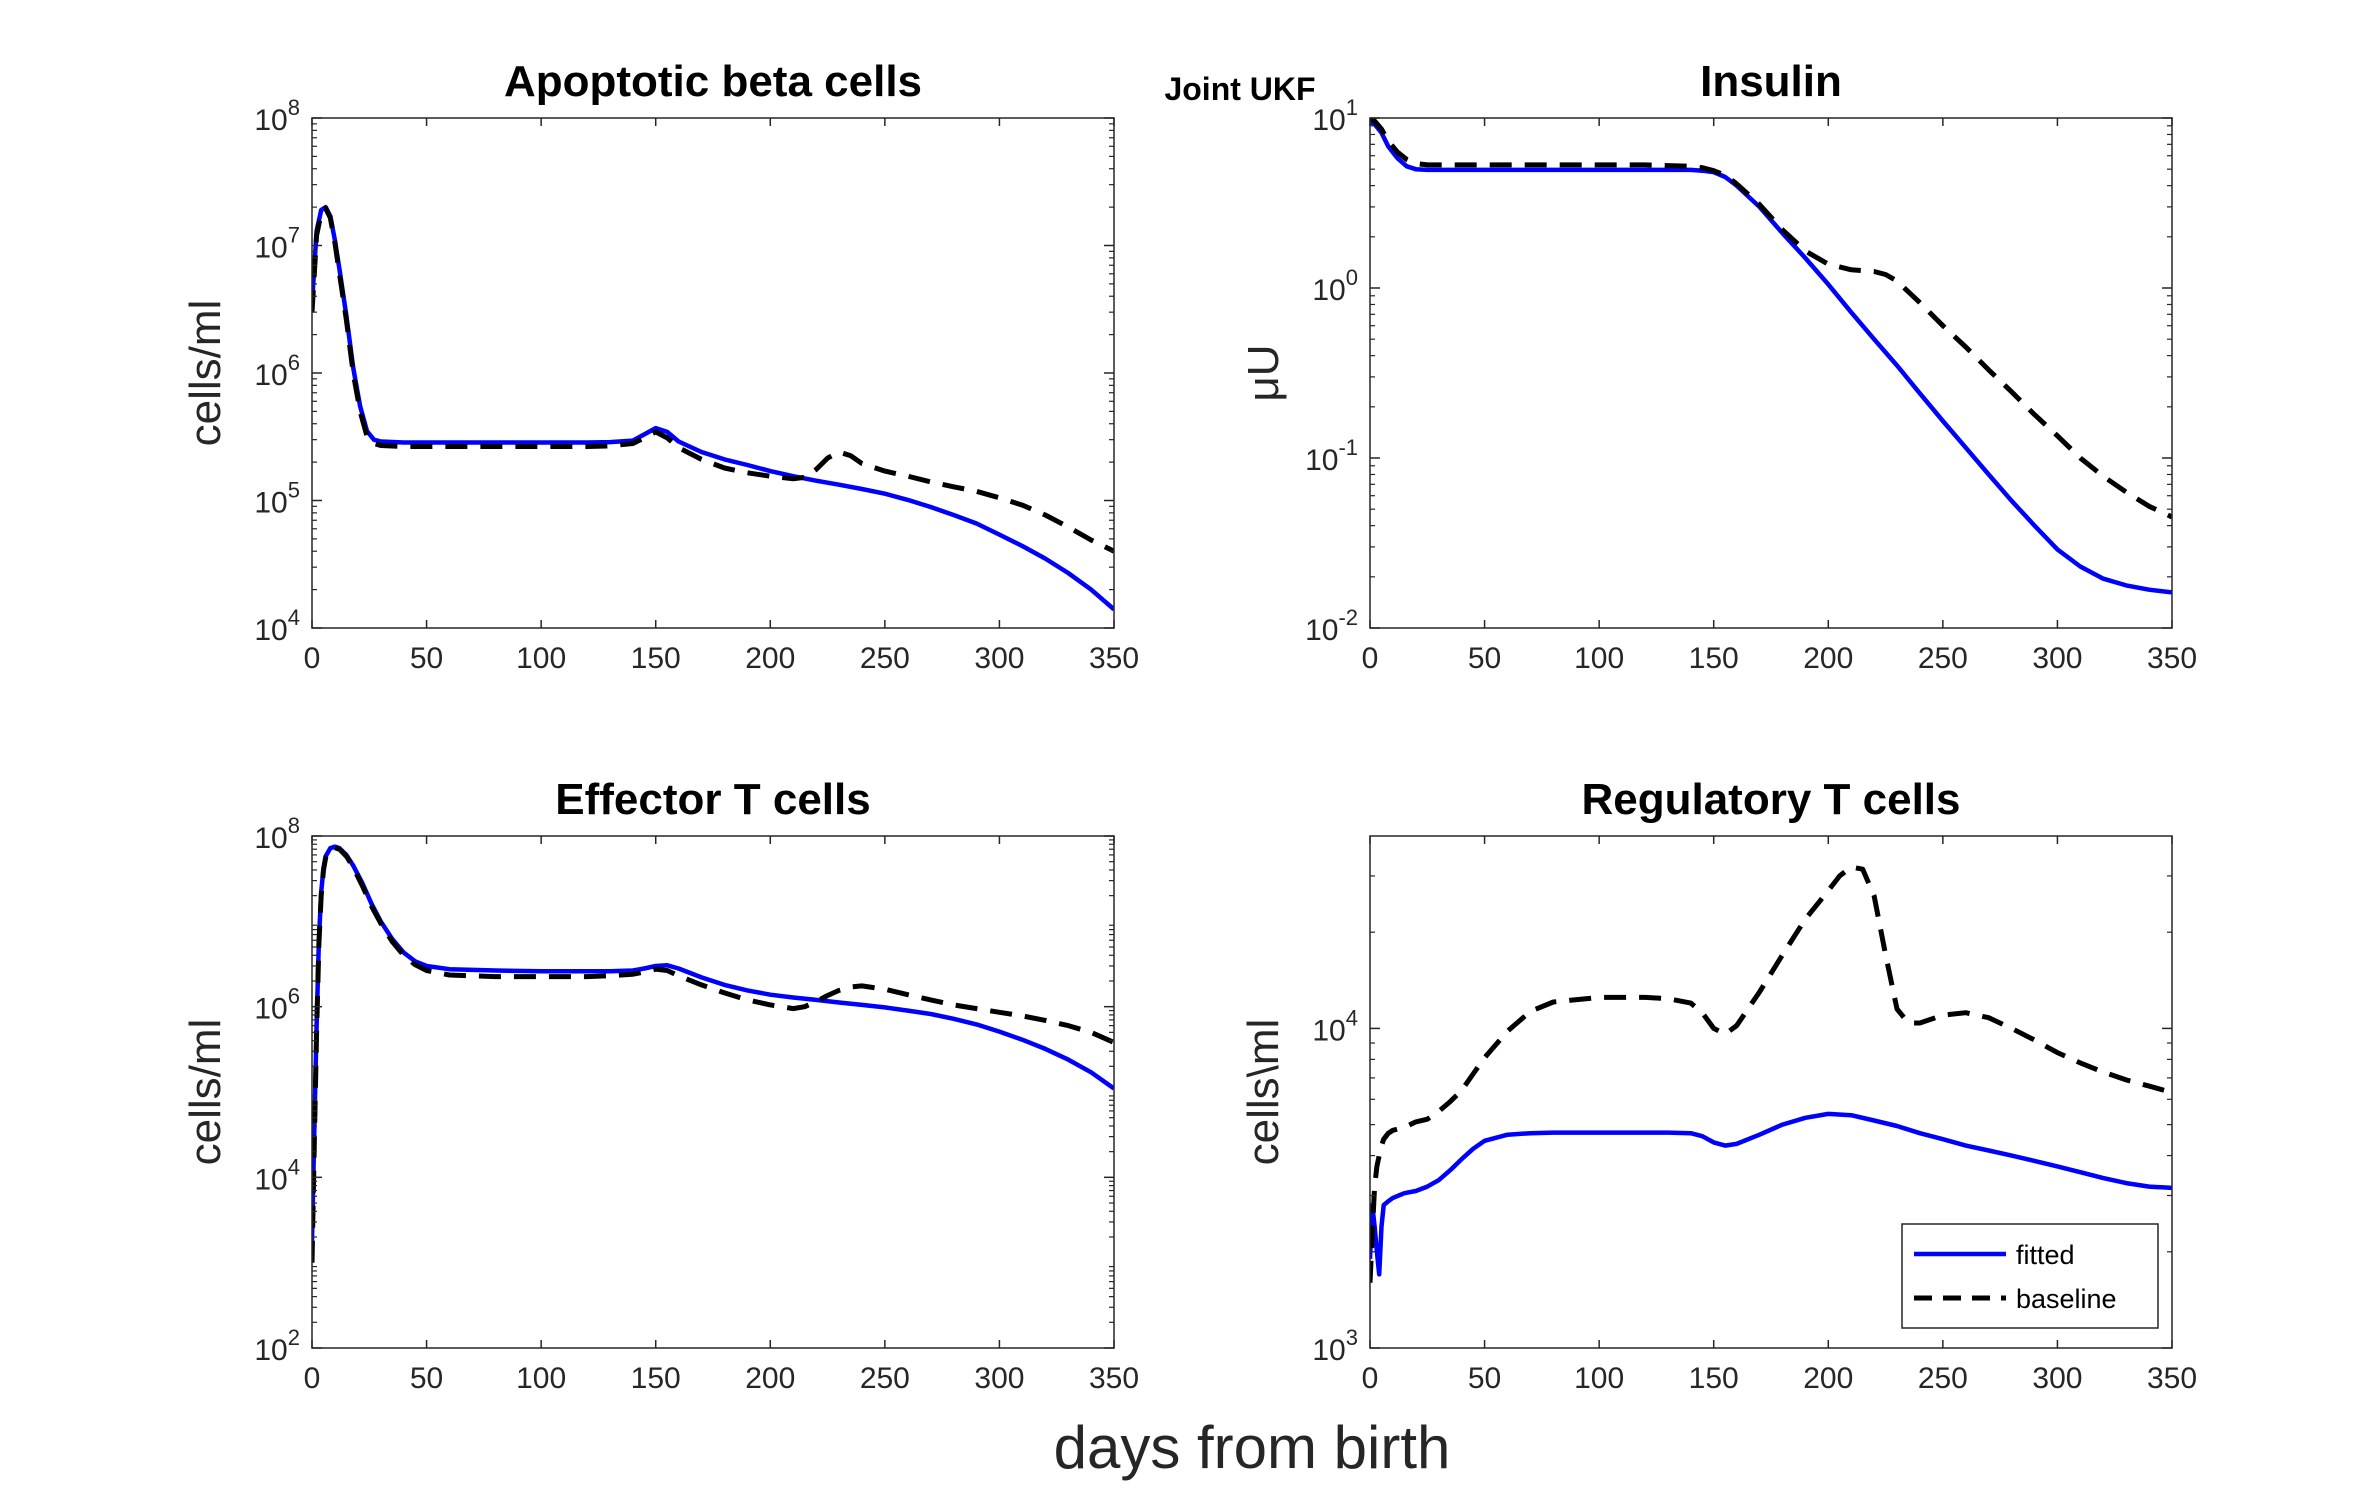 The image size is (2368, 1492). Describe the element at coordinates (2066, 1299) in the screenshot. I see `legend-label-baseline: baseline` at that location.